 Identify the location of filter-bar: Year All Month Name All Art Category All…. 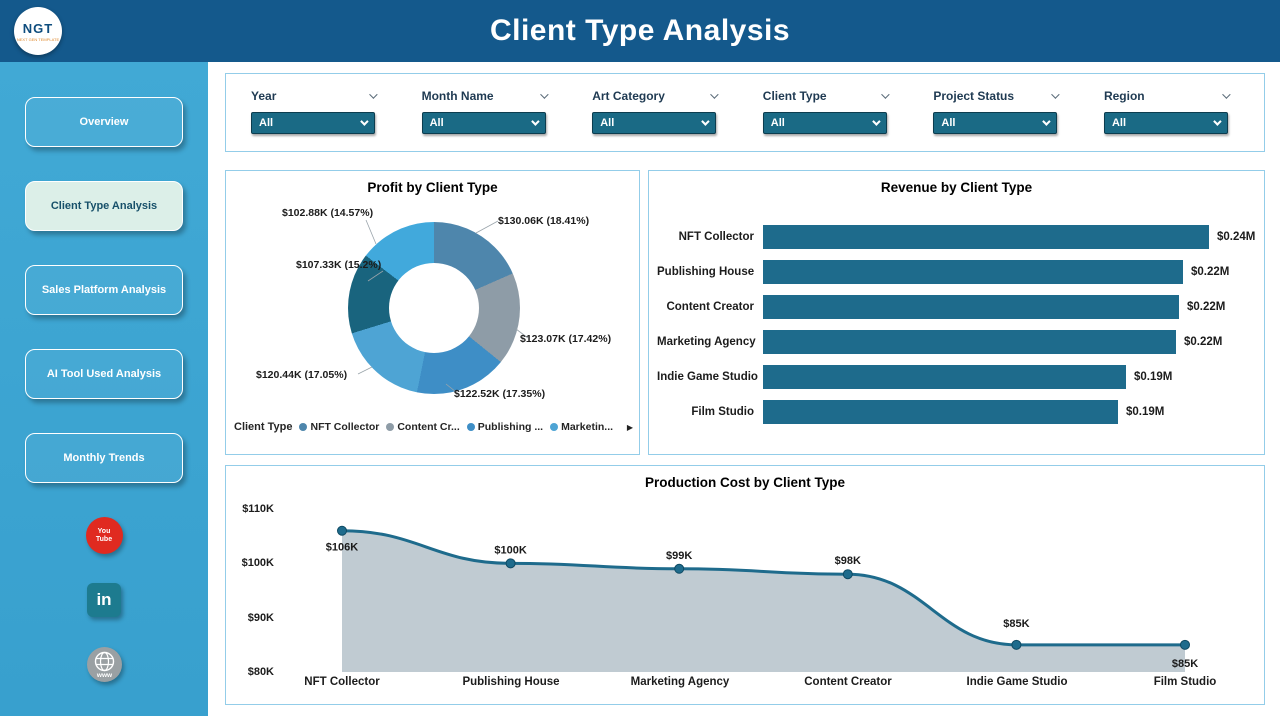
(745, 112).